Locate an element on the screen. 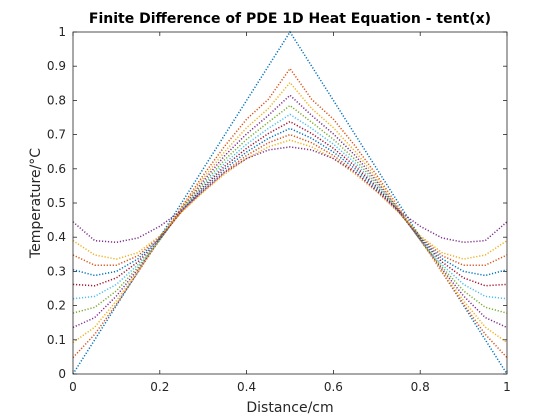  y-tick-label: 0.1 is located at coordinates (56, 340).